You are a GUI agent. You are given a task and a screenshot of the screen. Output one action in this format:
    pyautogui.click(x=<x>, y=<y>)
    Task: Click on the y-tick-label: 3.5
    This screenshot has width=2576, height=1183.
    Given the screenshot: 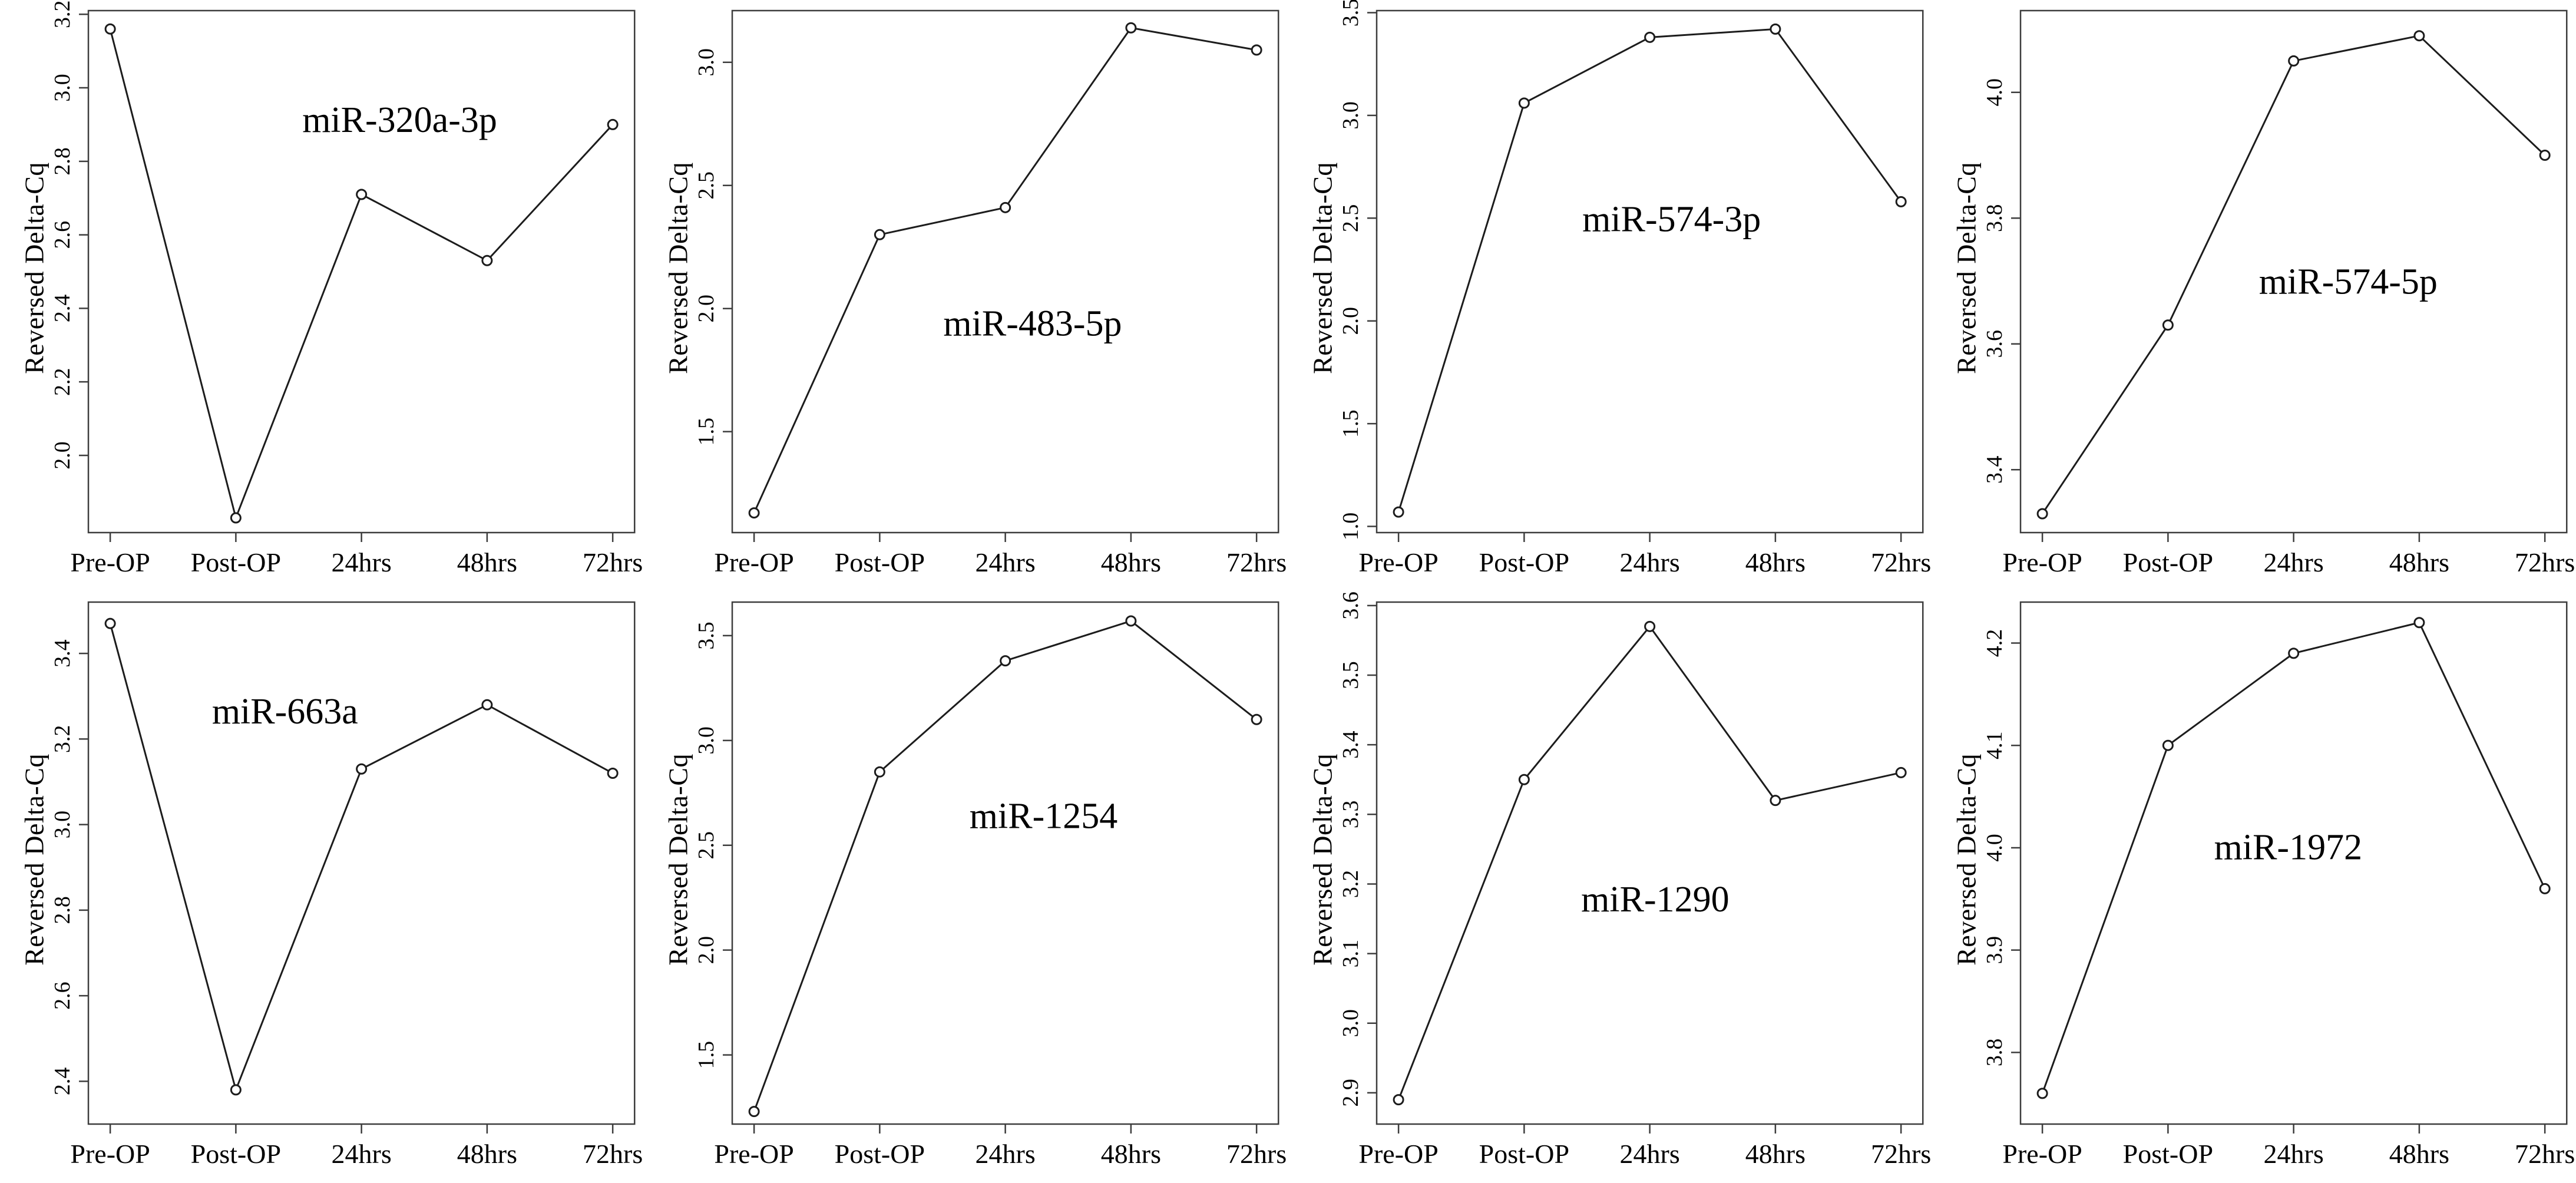 What is the action you would take?
    pyautogui.click(x=706, y=635)
    